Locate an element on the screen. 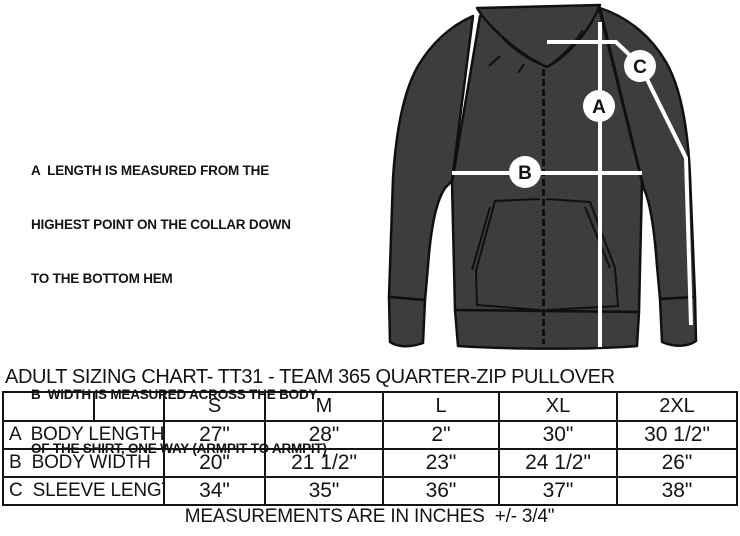 The width and height of the screenshot is (740, 536). marker-c-letter: C is located at coordinates (640, 67).